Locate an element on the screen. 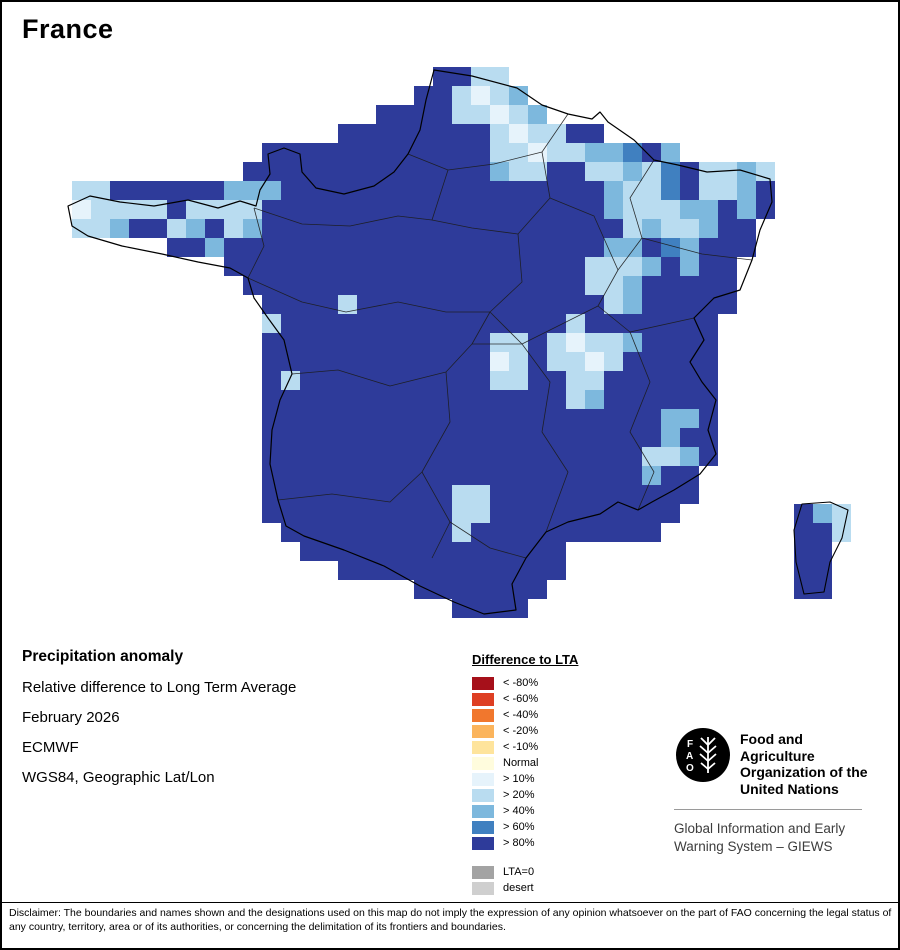 The image size is (900, 950). legend-swatch is located at coordinates (483, 731).